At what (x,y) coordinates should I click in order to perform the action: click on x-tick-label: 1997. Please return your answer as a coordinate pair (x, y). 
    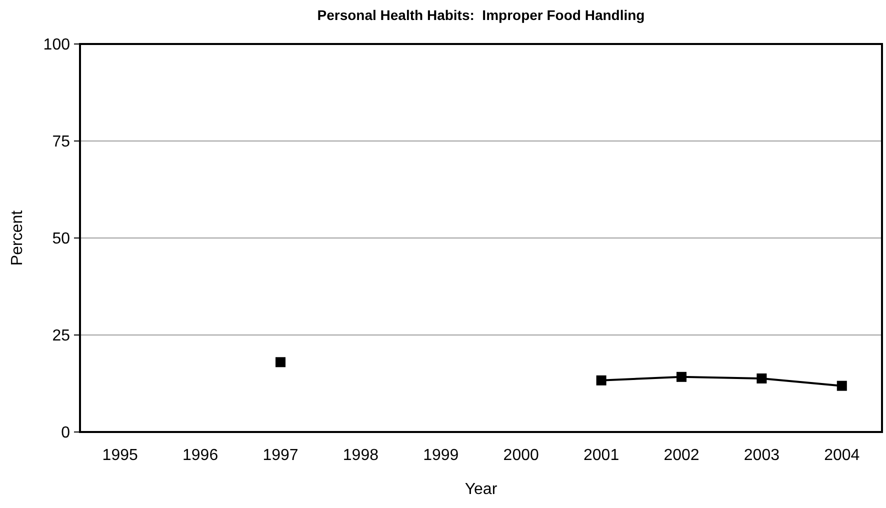
    Looking at the image, I should click on (280, 455).